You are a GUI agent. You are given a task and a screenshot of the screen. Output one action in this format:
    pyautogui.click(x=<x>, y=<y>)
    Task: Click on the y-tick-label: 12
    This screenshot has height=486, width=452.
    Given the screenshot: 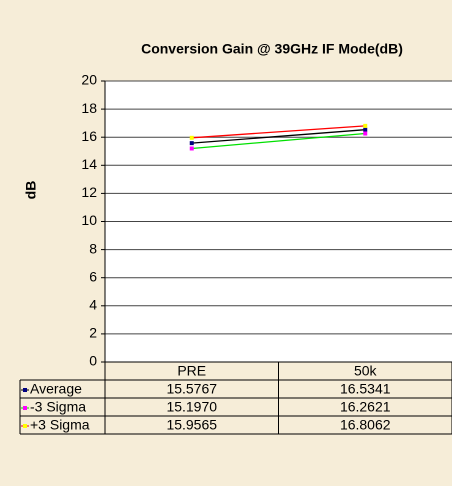 What is the action you would take?
    pyautogui.click(x=89, y=192)
    